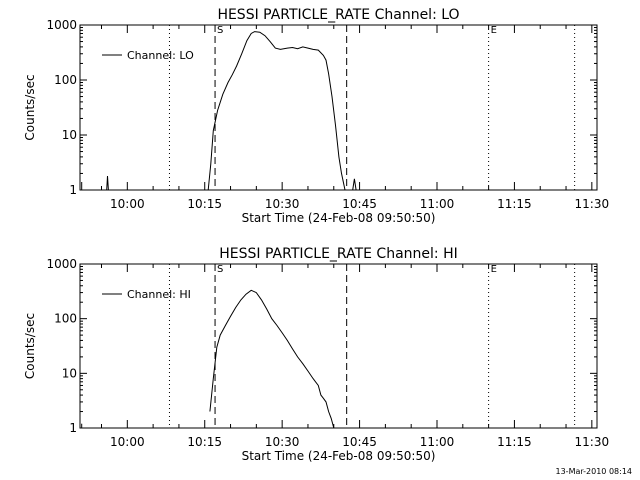 This screenshot has height=480, width=640. What do you see at coordinates (594, 471) in the screenshot?
I see `timestamp-footer: 13-Mar-2010 08:14` at bounding box center [594, 471].